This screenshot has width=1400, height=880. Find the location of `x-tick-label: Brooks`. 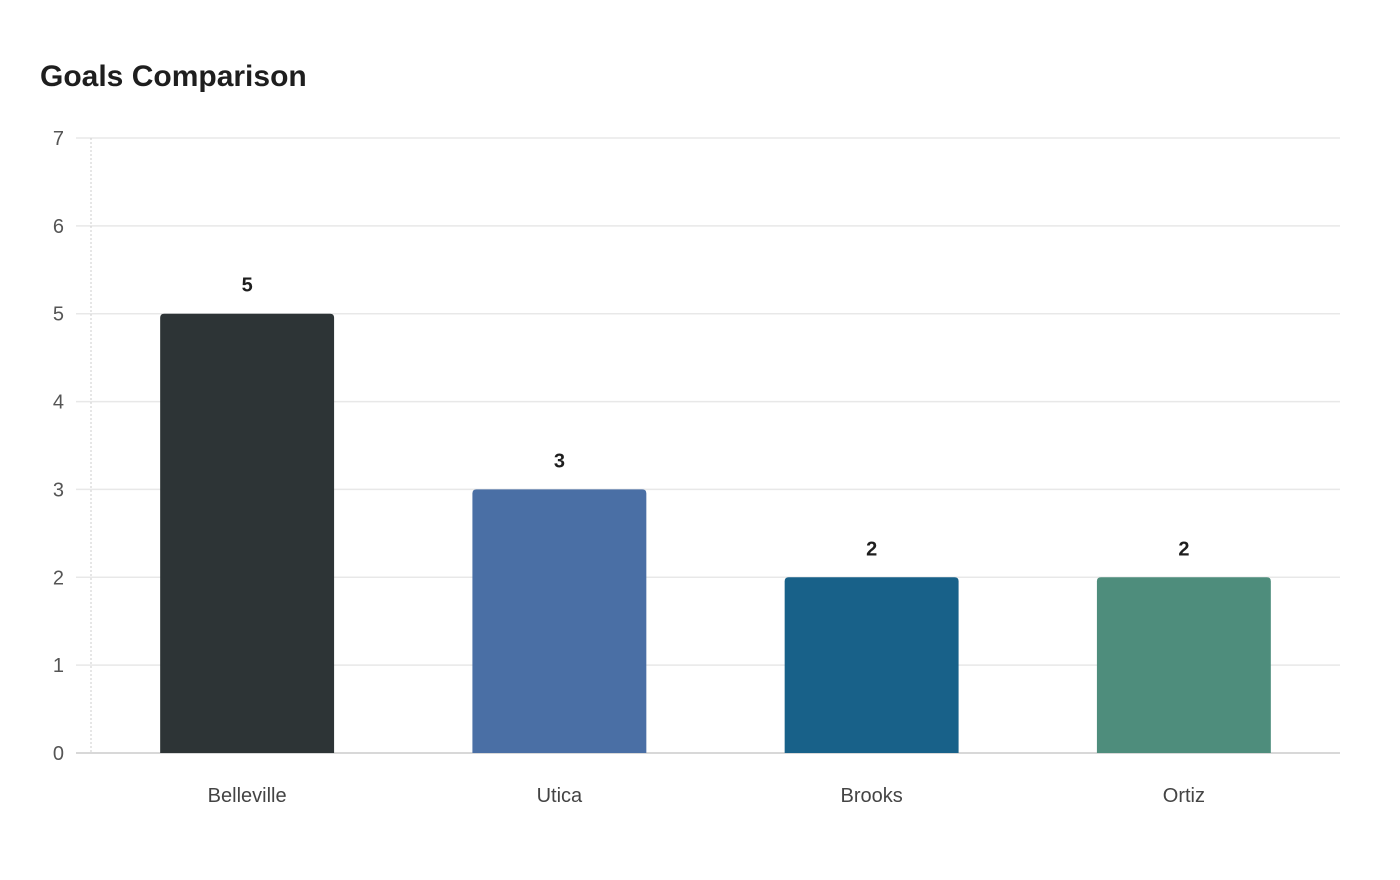

x-tick-label: Brooks is located at coordinates (872, 796).